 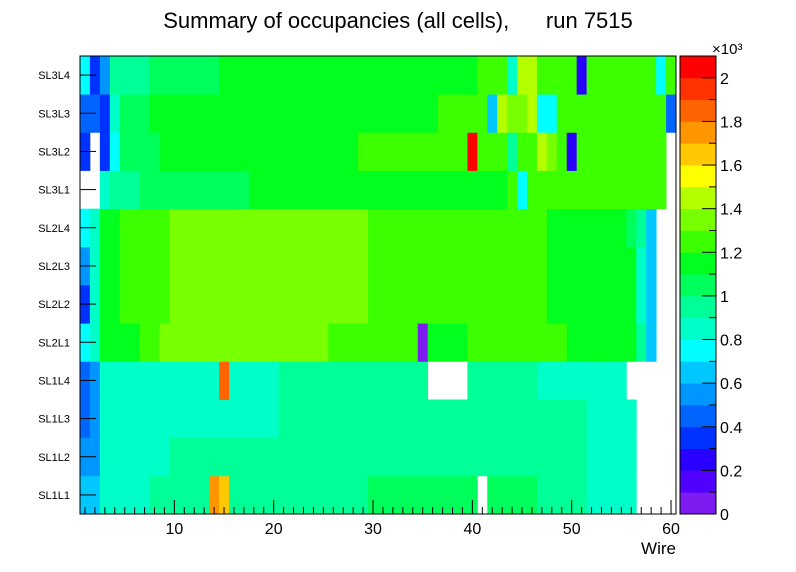 I want to click on y-tick-label: SL2L4, so click(x=54, y=229).